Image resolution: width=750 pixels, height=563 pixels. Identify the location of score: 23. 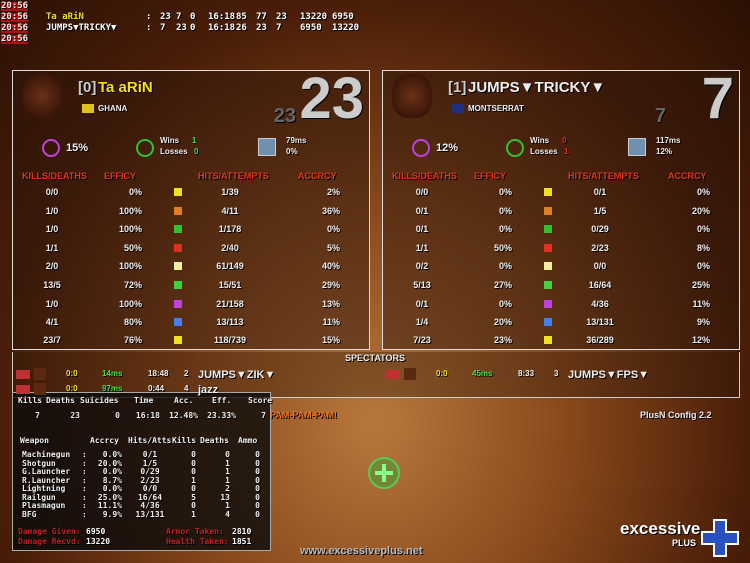
(331, 98).